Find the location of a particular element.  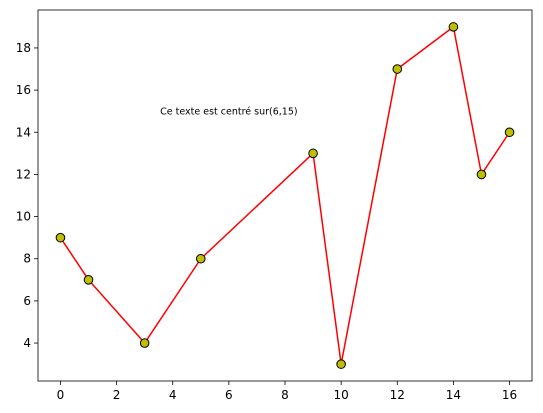

x-tick-label: 16 is located at coordinates (509, 395).